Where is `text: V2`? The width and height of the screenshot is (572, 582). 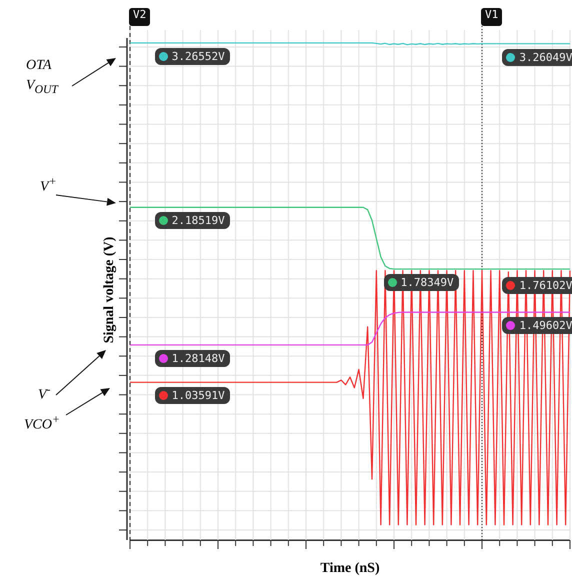 text: V2 is located at coordinates (139, 17).